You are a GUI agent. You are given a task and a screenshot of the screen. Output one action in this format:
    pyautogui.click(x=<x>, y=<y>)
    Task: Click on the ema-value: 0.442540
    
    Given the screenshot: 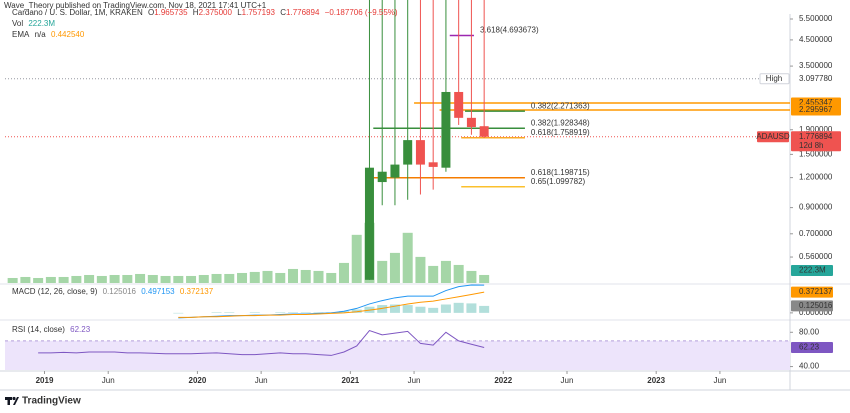 What is the action you would take?
    pyautogui.click(x=67, y=34)
    